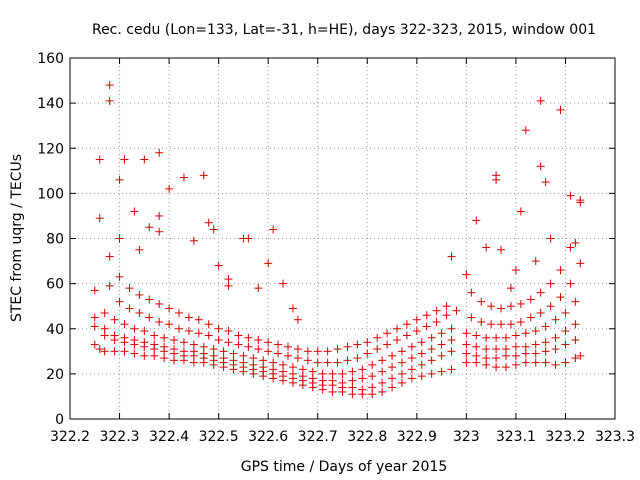 The image size is (640, 480). What do you see at coordinates (50, 104) in the screenshot?
I see `y-tick-label: 140` at bounding box center [50, 104].